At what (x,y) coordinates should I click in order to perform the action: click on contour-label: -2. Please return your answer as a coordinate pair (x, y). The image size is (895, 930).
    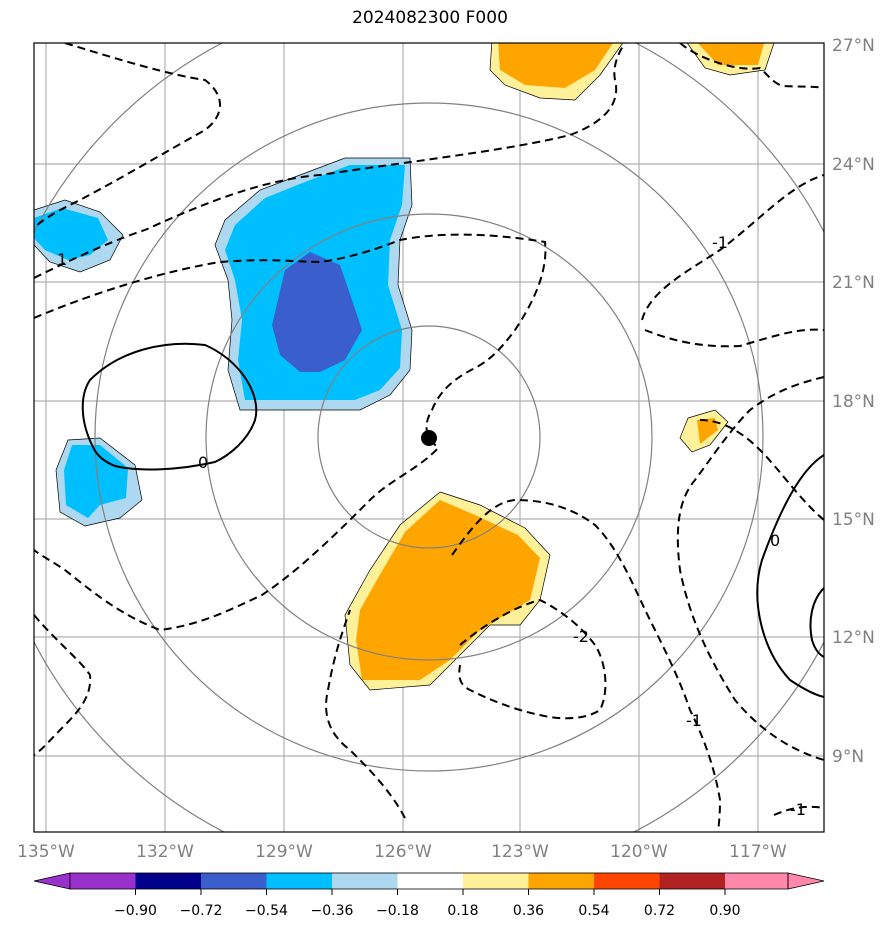
    Looking at the image, I should click on (581, 636).